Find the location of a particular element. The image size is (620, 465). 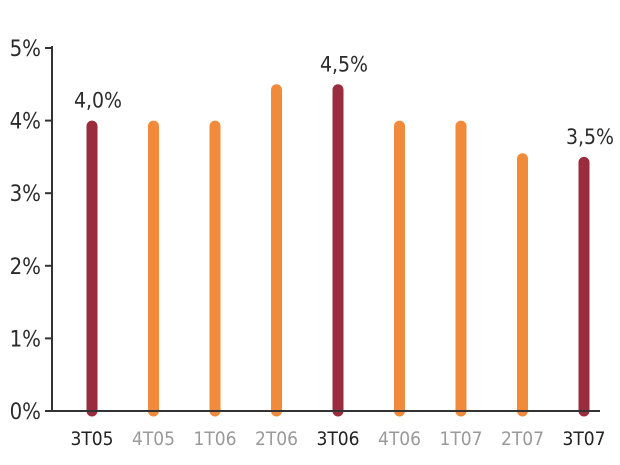

x-tick-label: 3T07 is located at coordinates (583, 439).